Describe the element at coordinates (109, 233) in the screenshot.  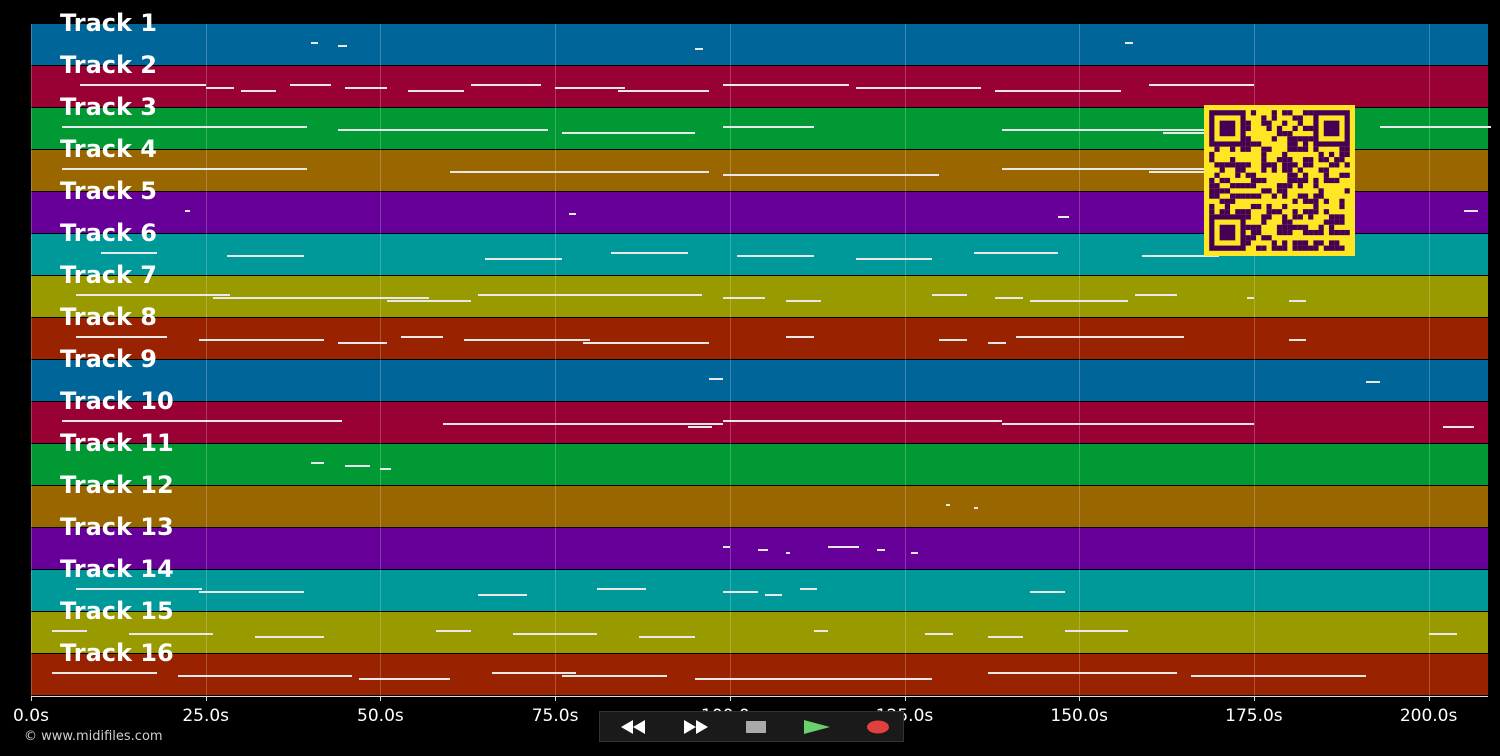
I see `track-label: Track 6` at that location.